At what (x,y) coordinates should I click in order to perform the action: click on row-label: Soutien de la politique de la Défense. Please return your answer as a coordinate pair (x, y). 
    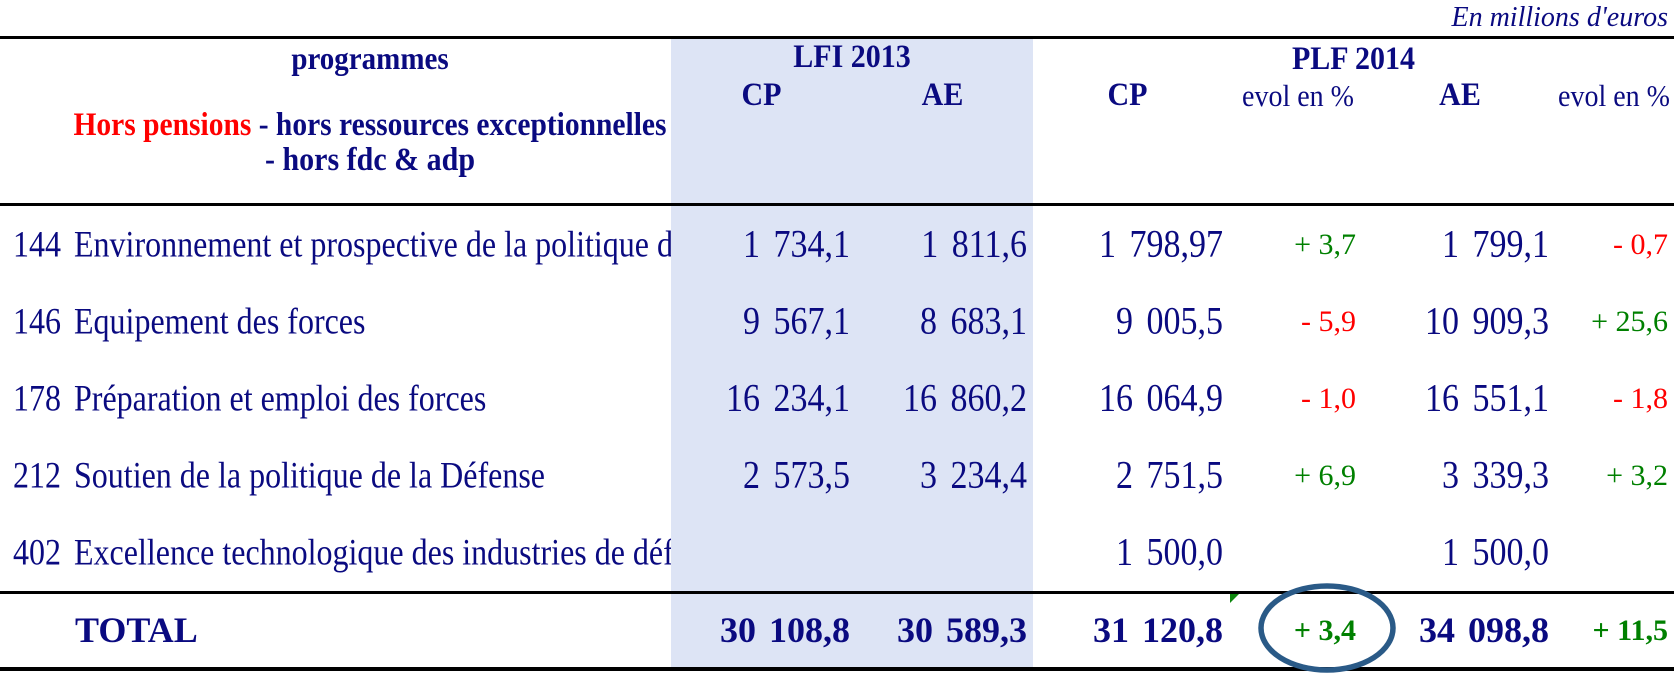
    Looking at the image, I should click on (309, 475).